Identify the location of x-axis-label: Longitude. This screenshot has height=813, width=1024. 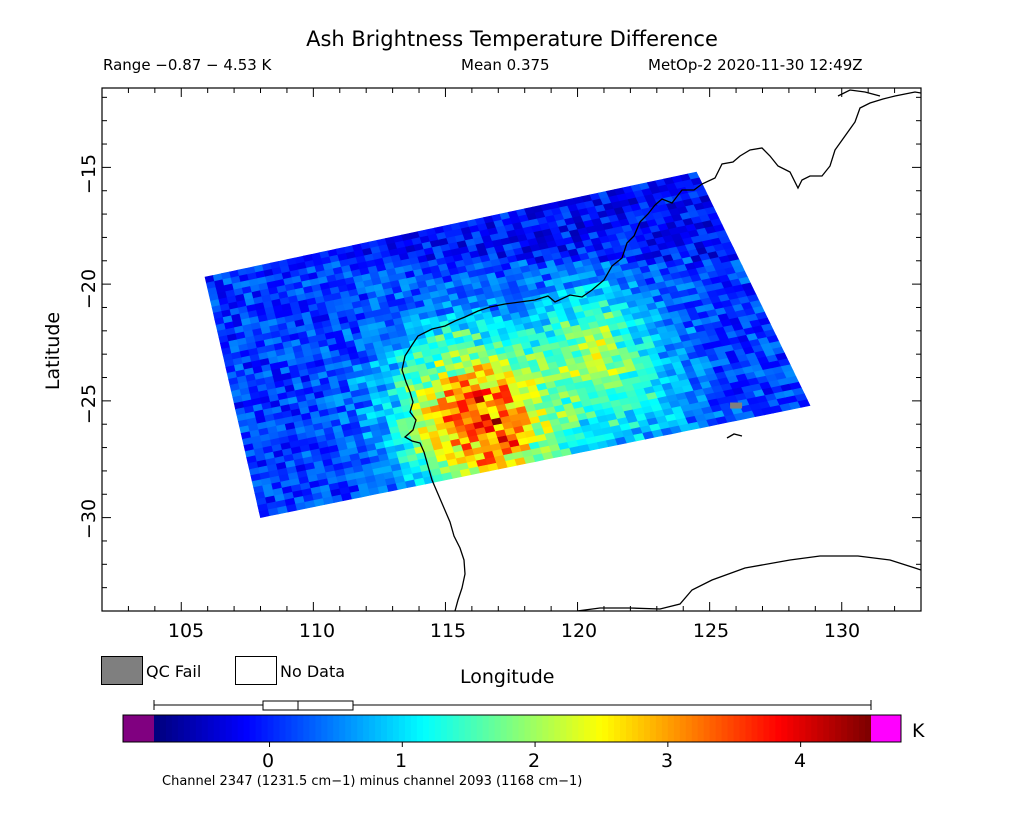
(507, 677).